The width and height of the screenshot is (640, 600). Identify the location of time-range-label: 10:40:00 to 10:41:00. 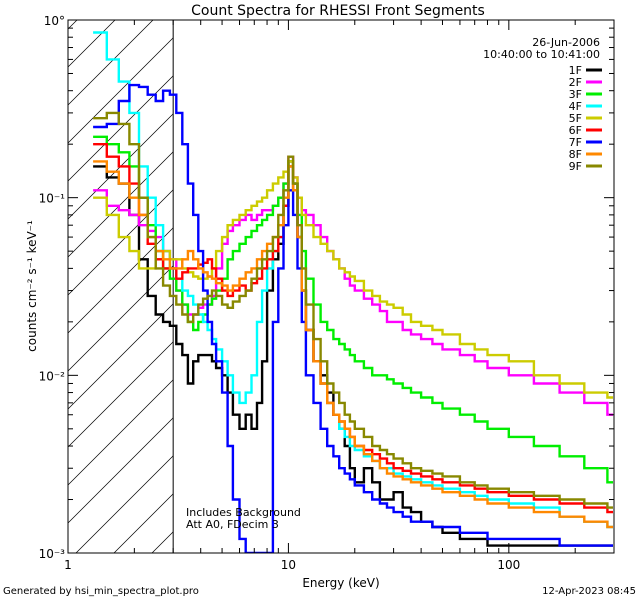
(541, 54).